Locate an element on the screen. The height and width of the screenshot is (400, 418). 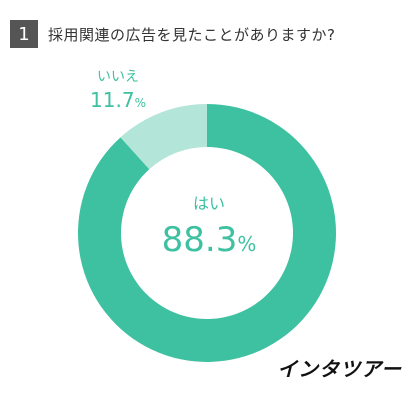
no-value-label: 11.7% is located at coordinates (118, 100).